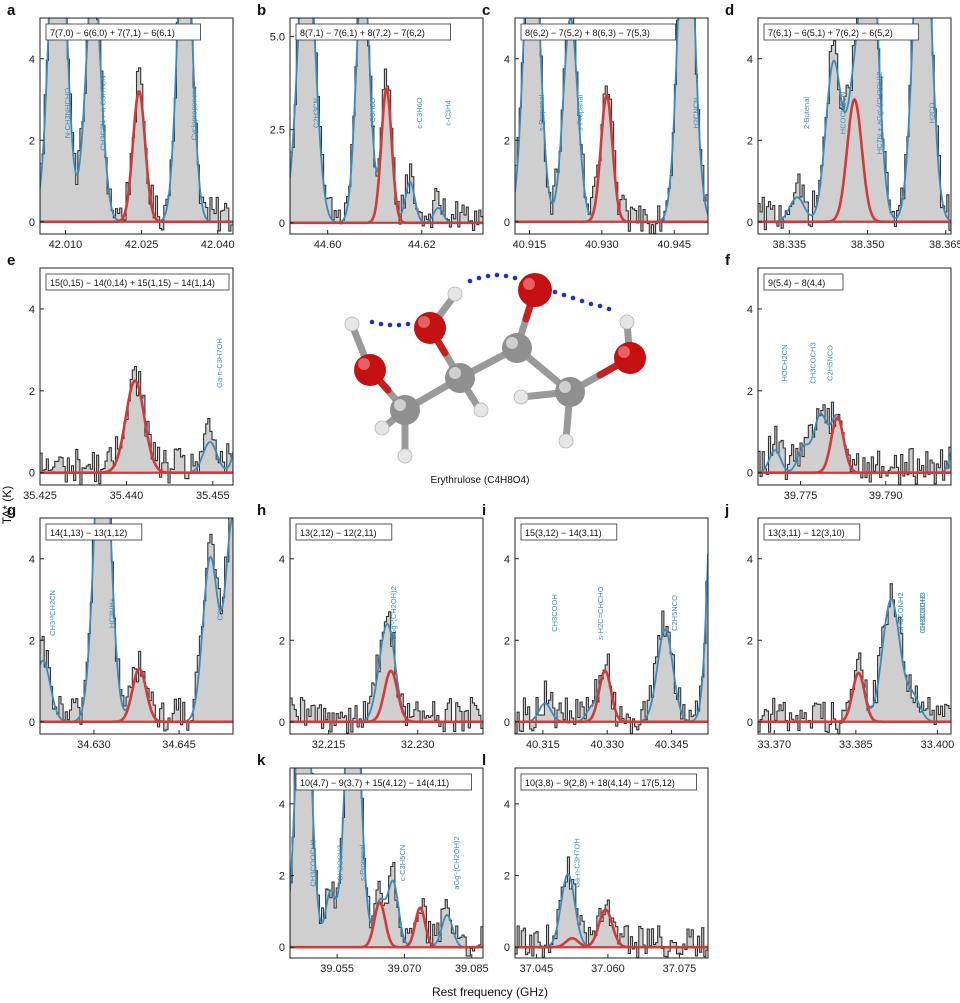 This screenshot has height=1003, width=960. I want to click on erythrulose-molecule-model, so click(495, 368).